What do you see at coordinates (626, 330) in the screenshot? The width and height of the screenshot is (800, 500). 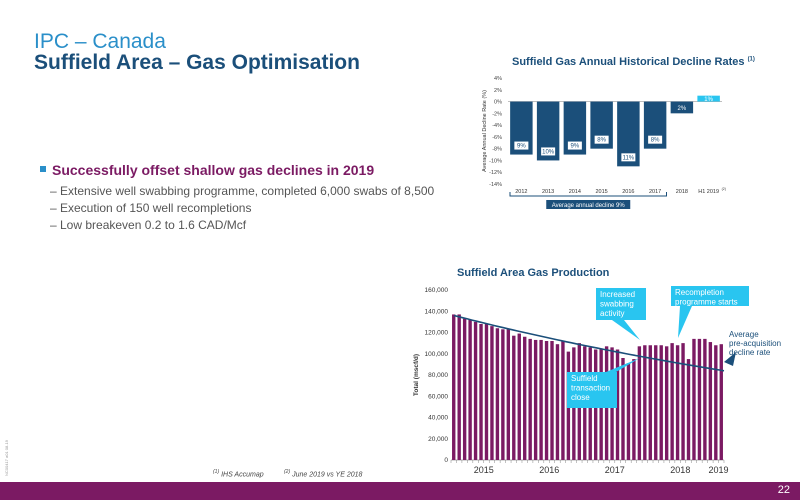 I see `callout-pointer` at bounding box center [626, 330].